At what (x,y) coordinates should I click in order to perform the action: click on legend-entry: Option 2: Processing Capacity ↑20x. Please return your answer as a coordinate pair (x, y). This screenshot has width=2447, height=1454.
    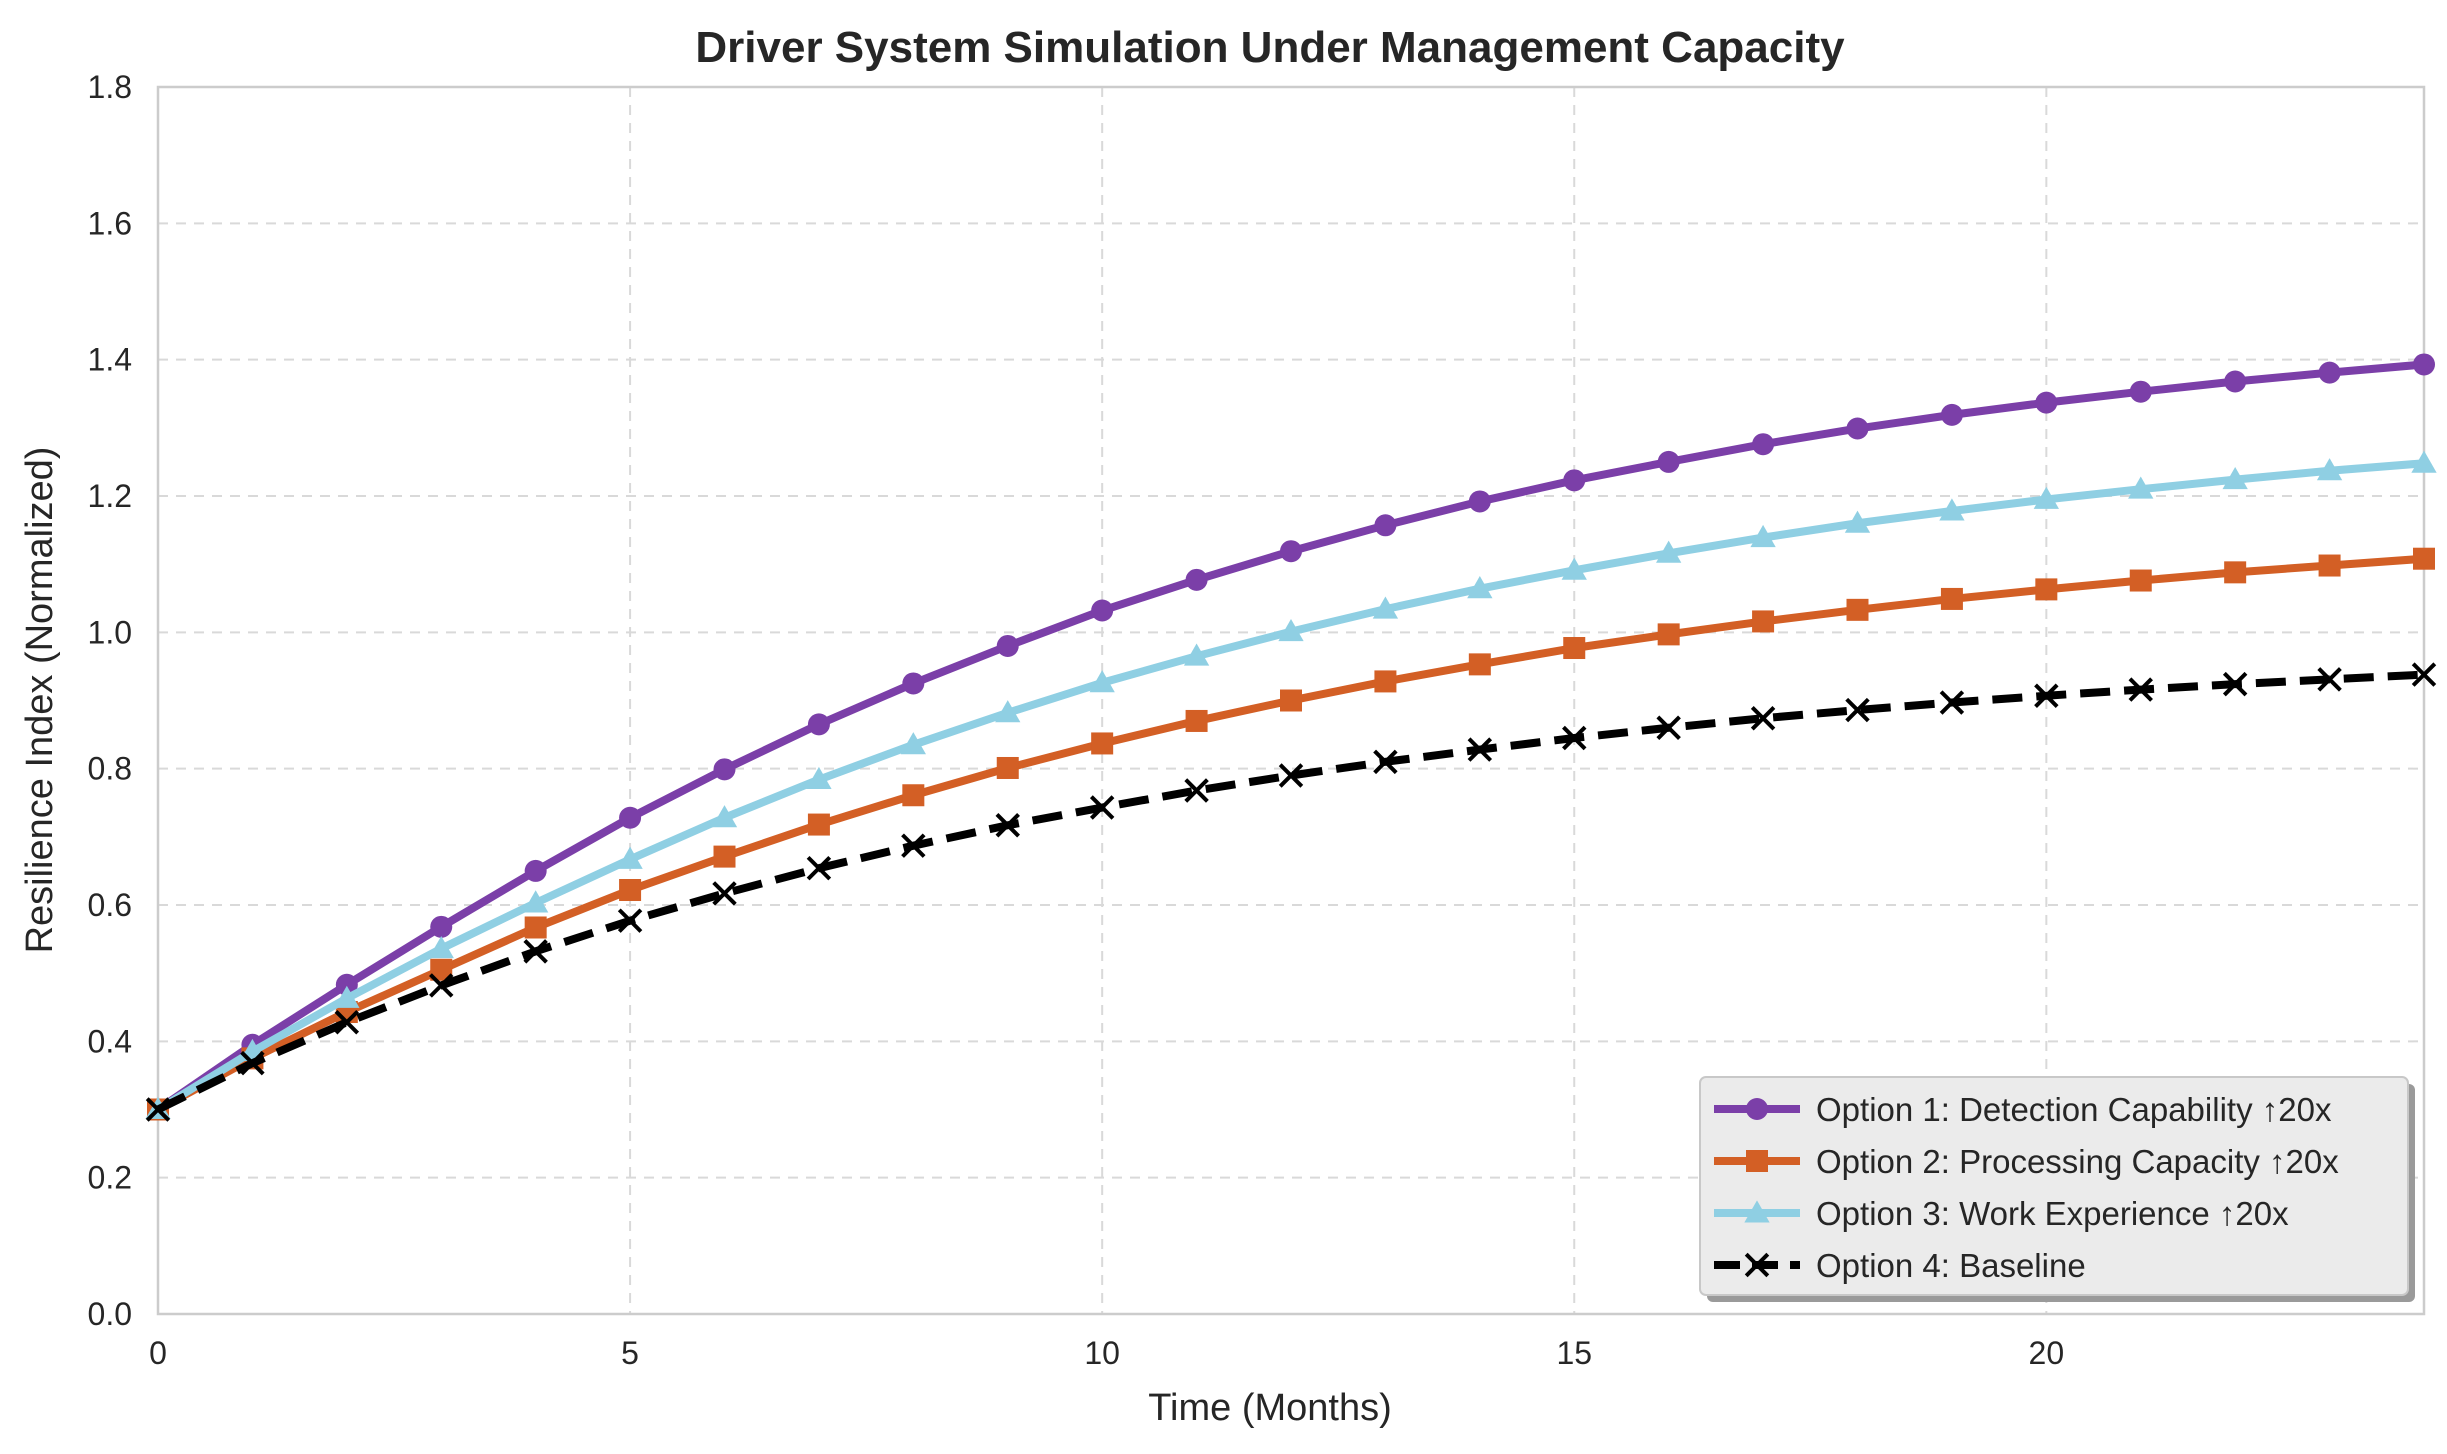
    Looking at the image, I should click on (2026, 1161).